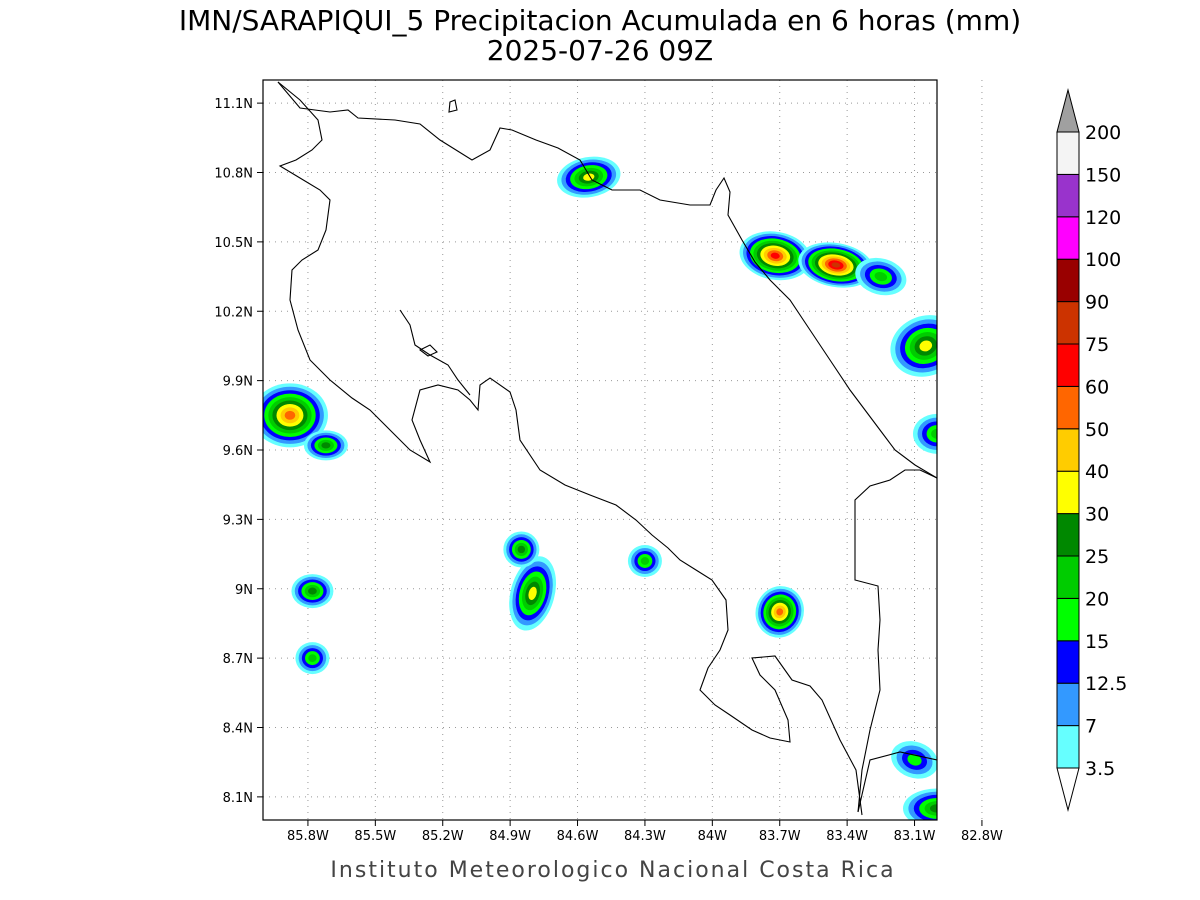  I want to click on tick-label-lat-8: 8.7N, so click(238, 659).